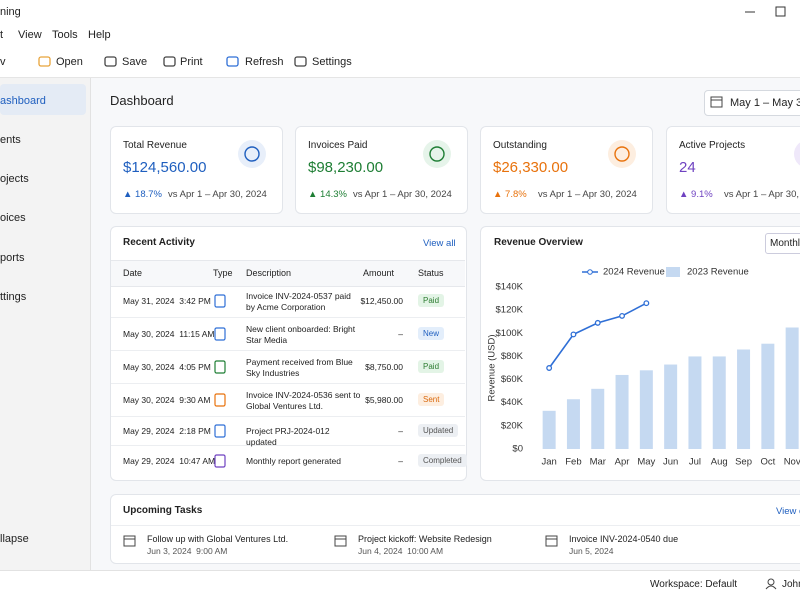 The width and height of the screenshot is (800, 600). I want to click on task-date: Jun 3, 2024 9:00 AM, so click(187, 551).